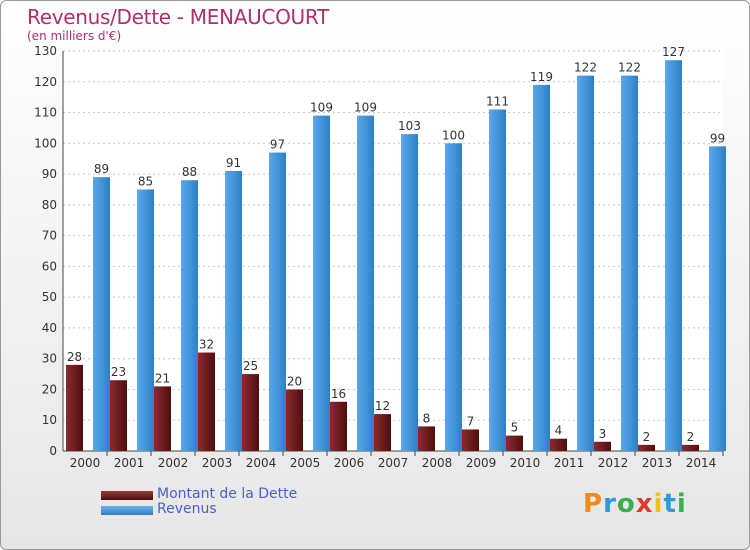 The width and height of the screenshot is (750, 550). I want to click on y-tick-label: 40, so click(49, 328).